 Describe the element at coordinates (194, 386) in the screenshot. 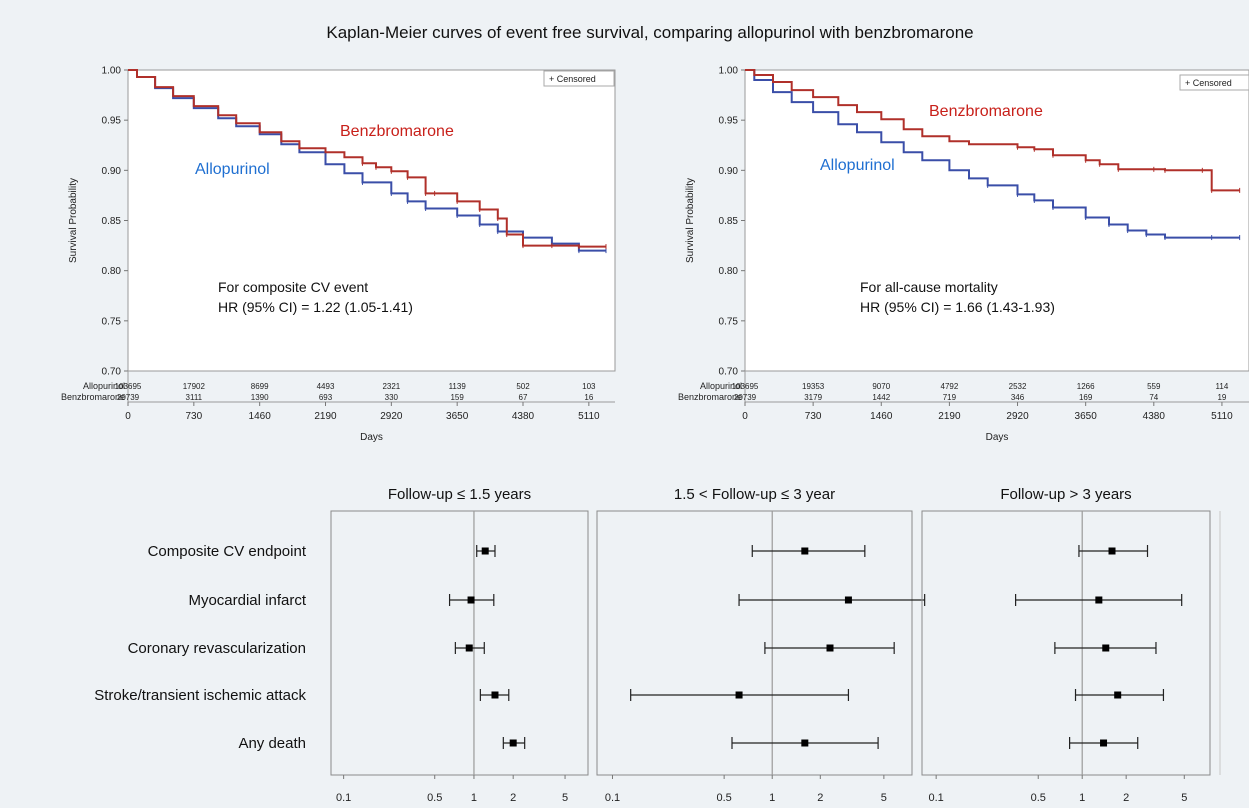

I see `km1-risk-allopurinol-value: 17902` at that location.